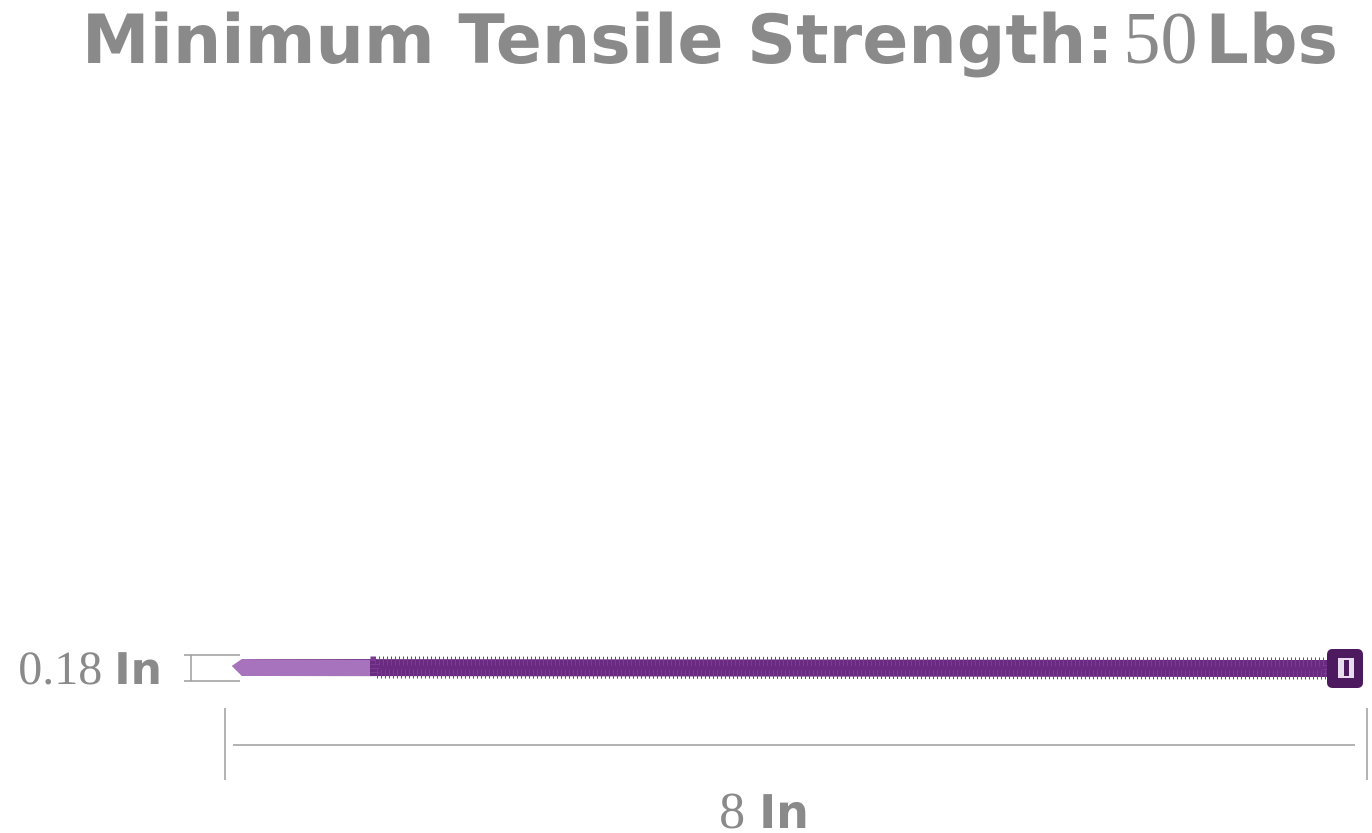 This screenshot has height=833, width=1372. What do you see at coordinates (797, 668) in the screenshot?
I see `cable-tie` at bounding box center [797, 668].